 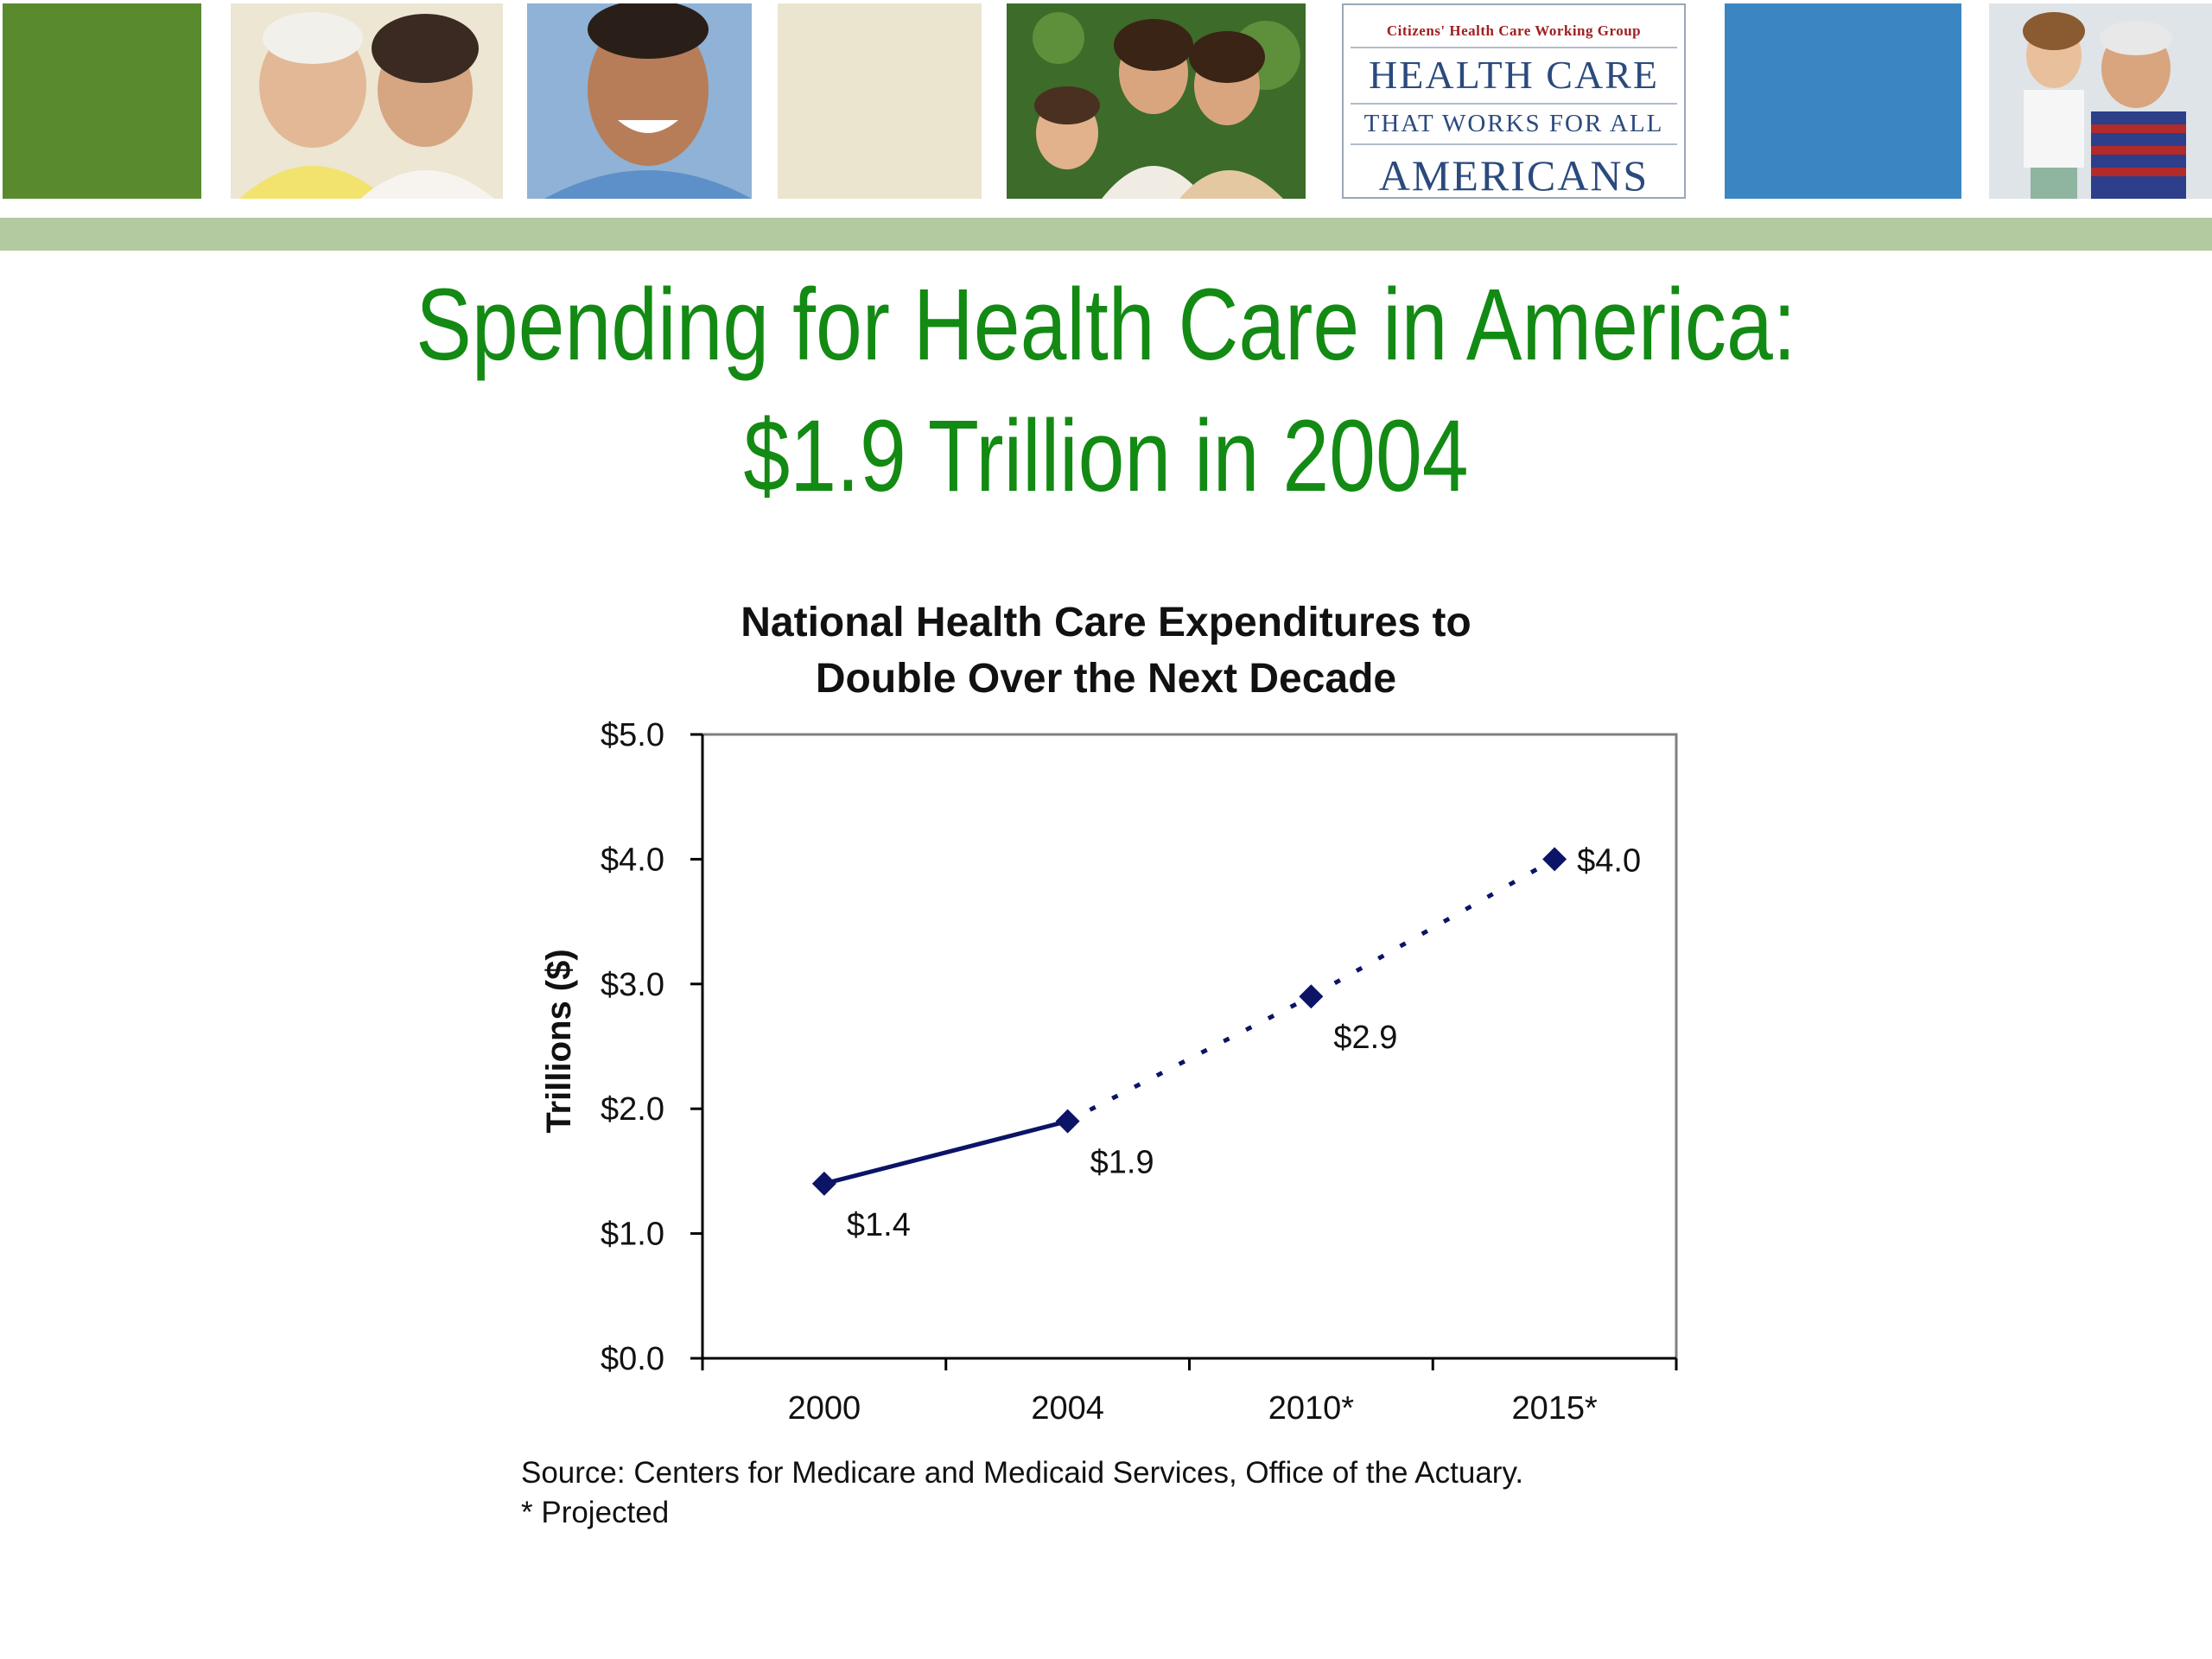 I want to click on green-color-block, so click(x=102, y=101).